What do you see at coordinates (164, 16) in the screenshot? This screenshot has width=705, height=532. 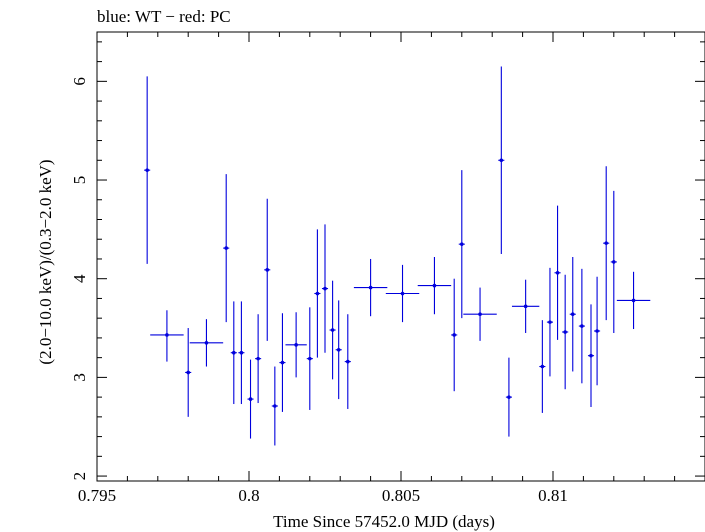 I see `chart-title: blue: WT − red: PC` at bounding box center [164, 16].